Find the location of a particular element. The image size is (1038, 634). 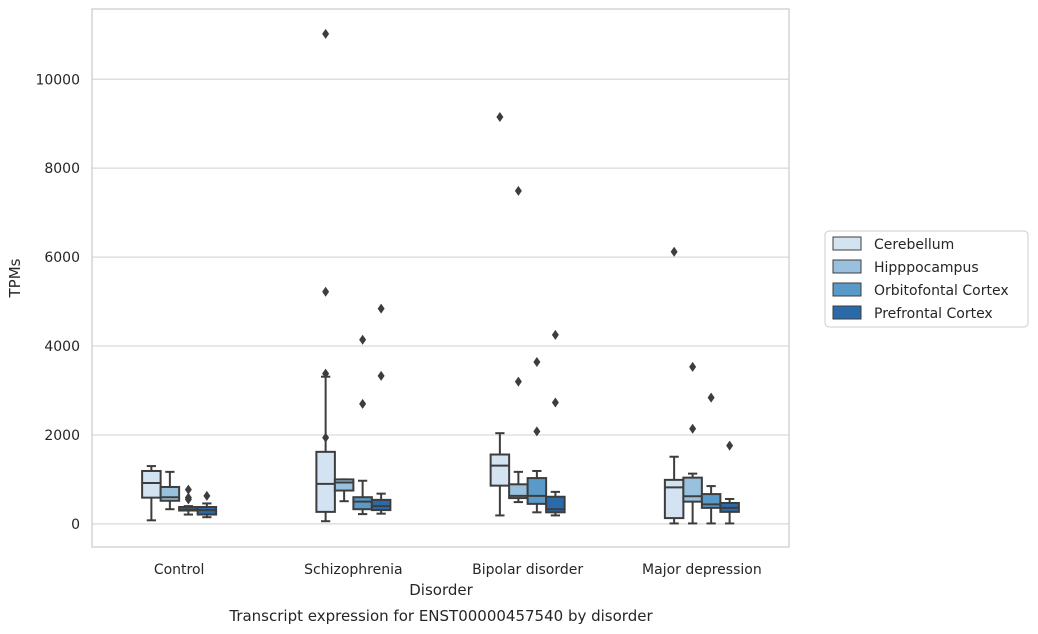

x-tick-label: Major depression is located at coordinates (702, 570).